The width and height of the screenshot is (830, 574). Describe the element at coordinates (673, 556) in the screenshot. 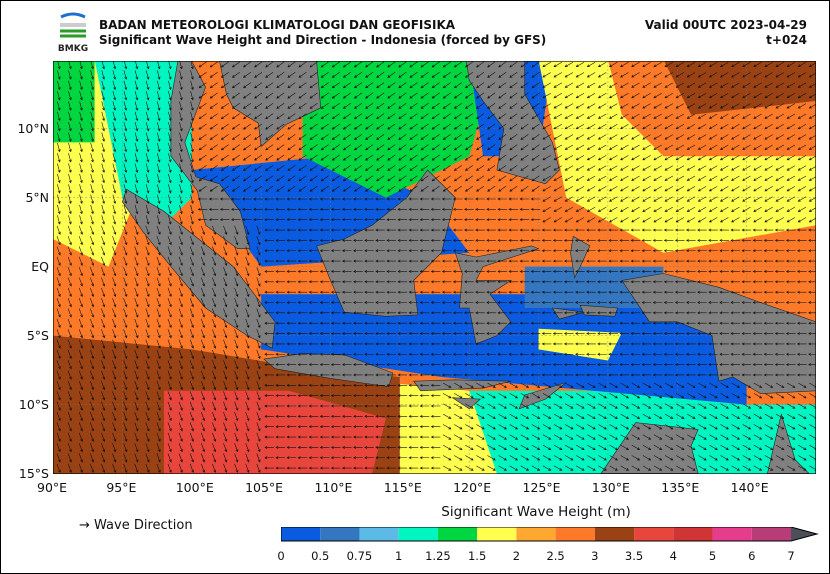

I see `colorbar-tick-label: 4` at that location.